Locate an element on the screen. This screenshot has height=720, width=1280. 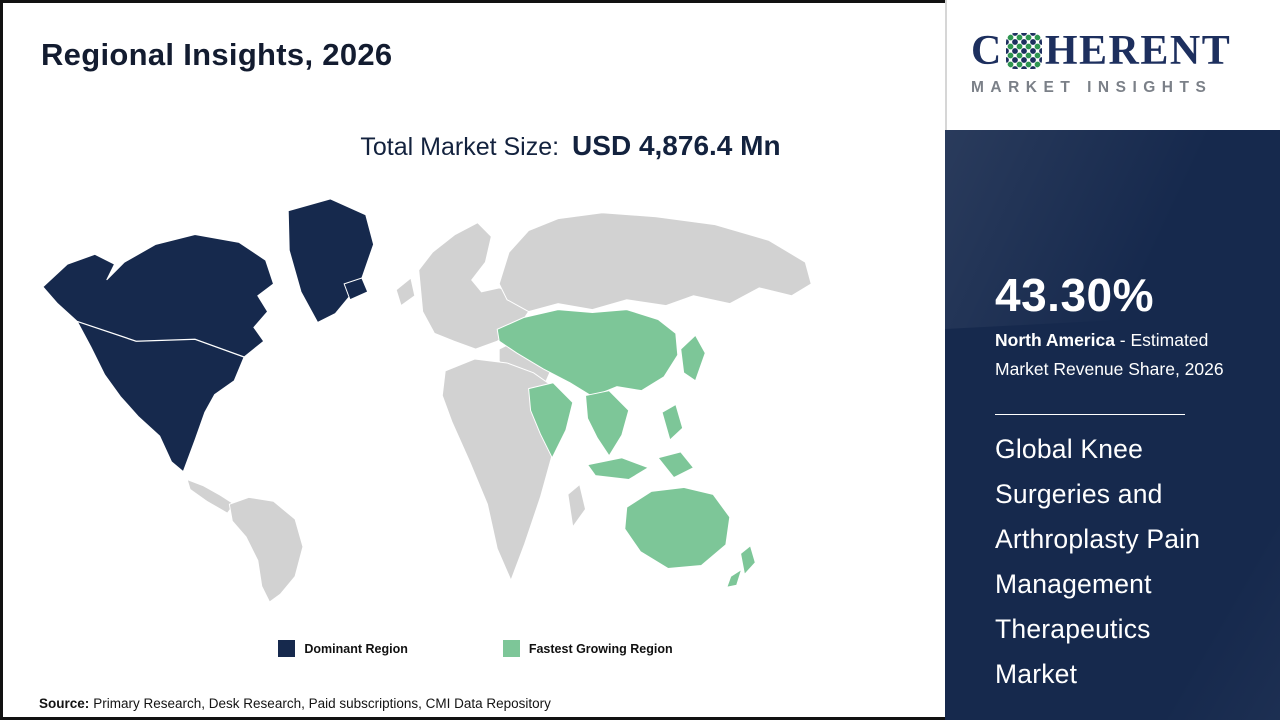
legend-label-dominant: Dominant Region is located at coordinates (356, 648).